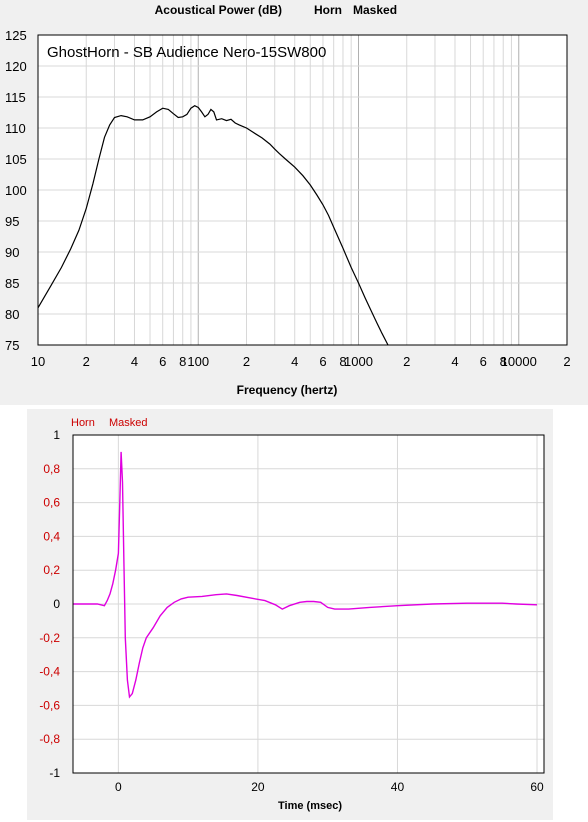  Describe the element at coordinates (118, 787) in the screenshot. I see `x-tick-label: 0` at that location.